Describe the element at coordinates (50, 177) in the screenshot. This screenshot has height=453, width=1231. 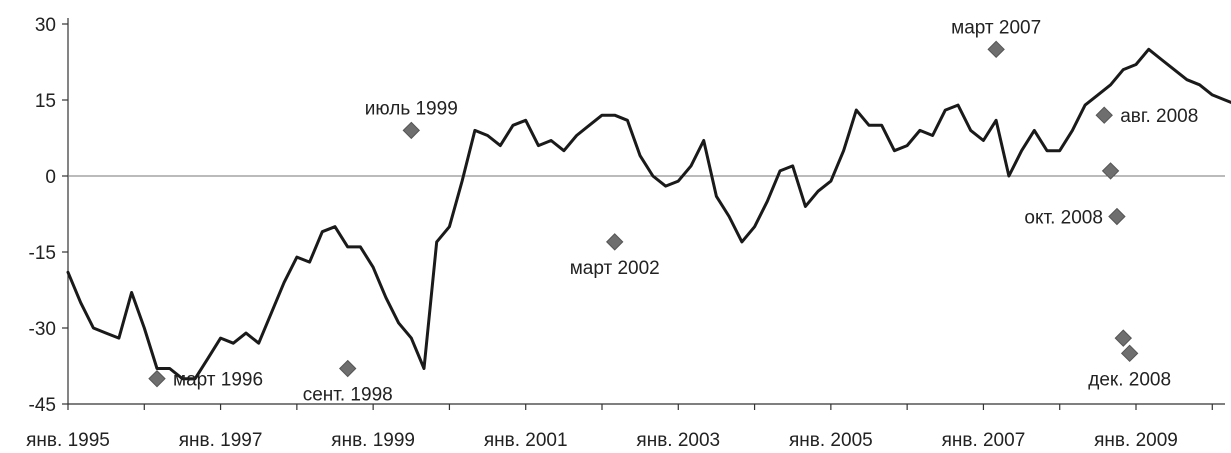
I see `y-tick-label: 0` at that location.